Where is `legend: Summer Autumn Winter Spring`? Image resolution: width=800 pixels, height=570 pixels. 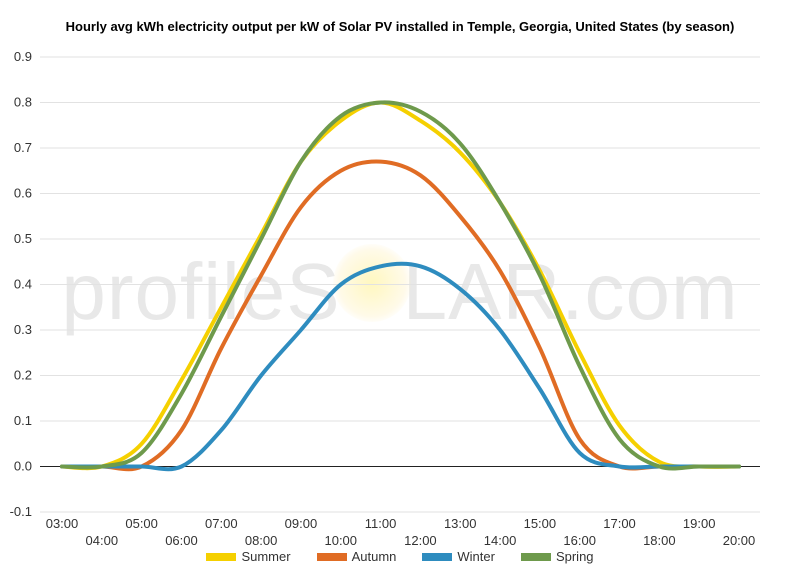 legend: Summer Autumn Winter Spring is located at coordinates (400, 556).